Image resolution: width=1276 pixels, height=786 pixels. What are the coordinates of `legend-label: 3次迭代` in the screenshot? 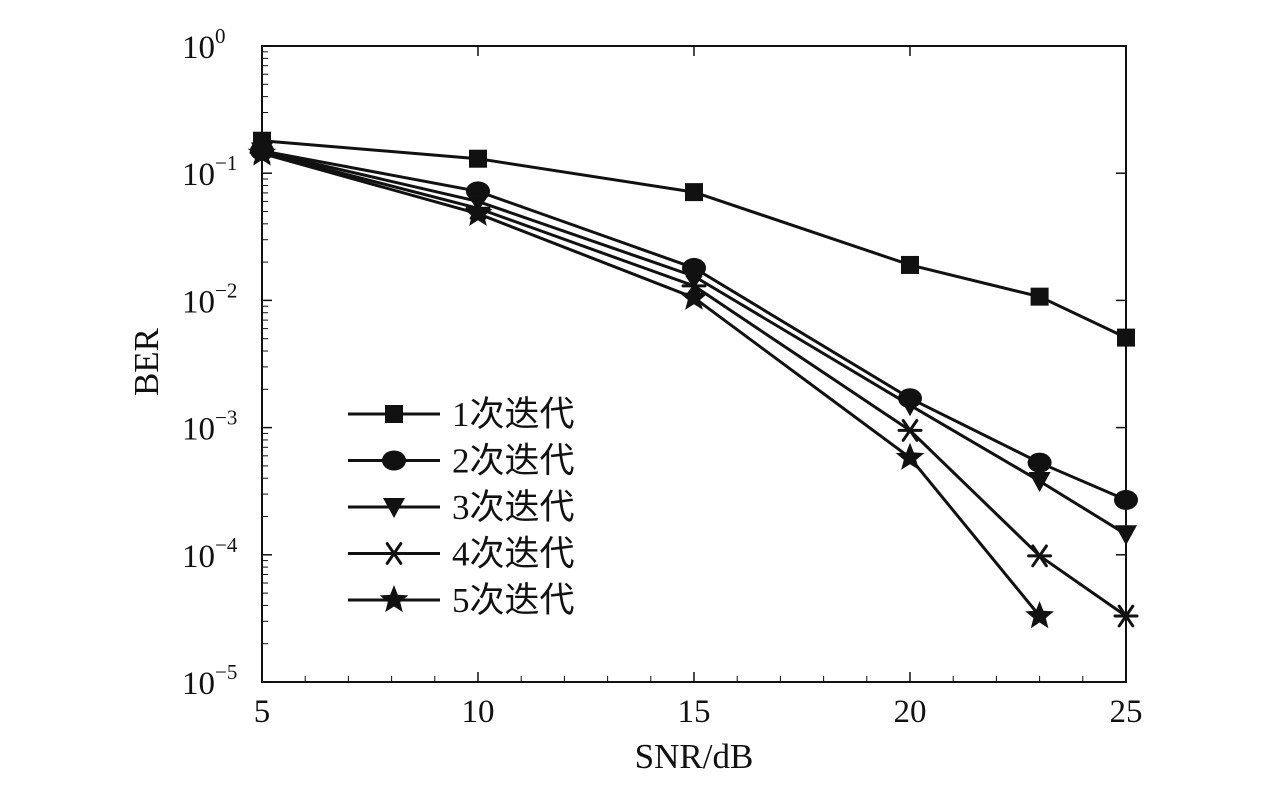 It's located at (513, 507).